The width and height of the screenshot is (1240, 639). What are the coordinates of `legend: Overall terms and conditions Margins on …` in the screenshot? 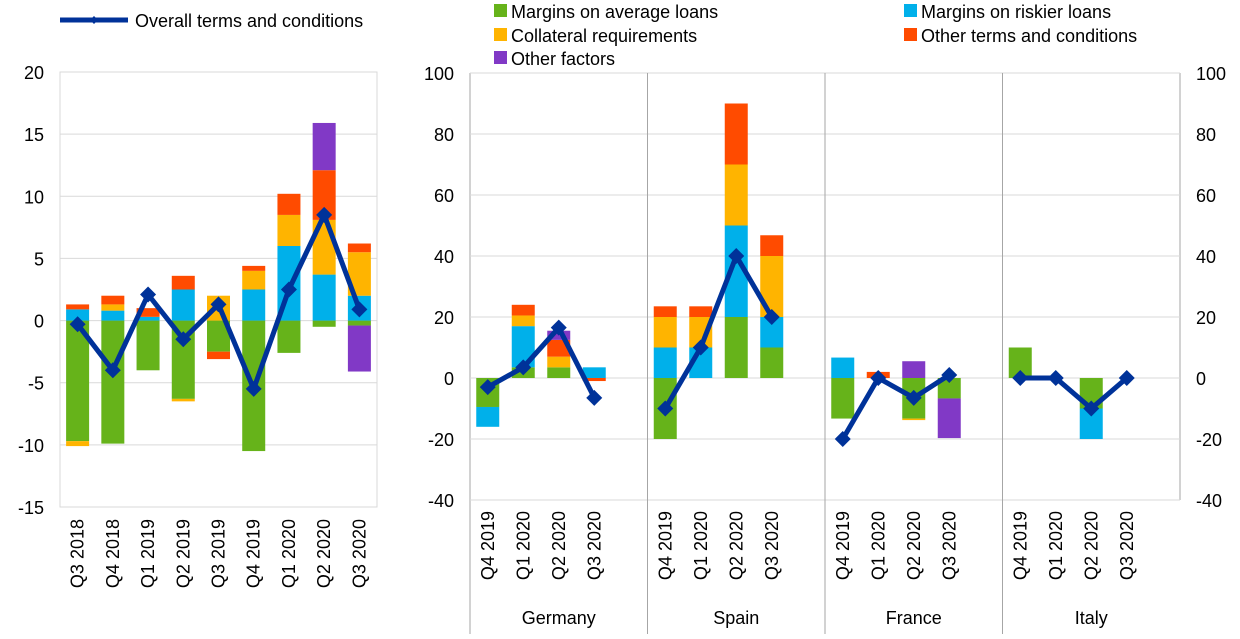 It's located at (598, 35).